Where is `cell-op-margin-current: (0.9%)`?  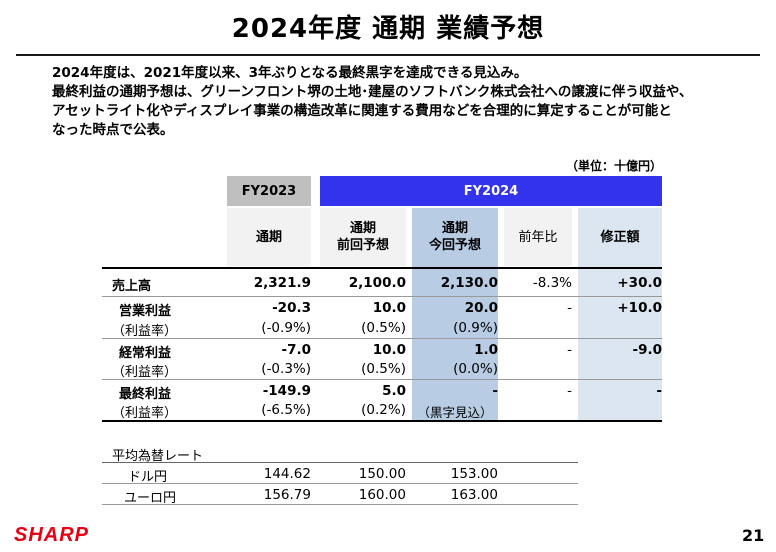
cell-op-margin-current: (0.9%) is located at coordinates (475, 328).